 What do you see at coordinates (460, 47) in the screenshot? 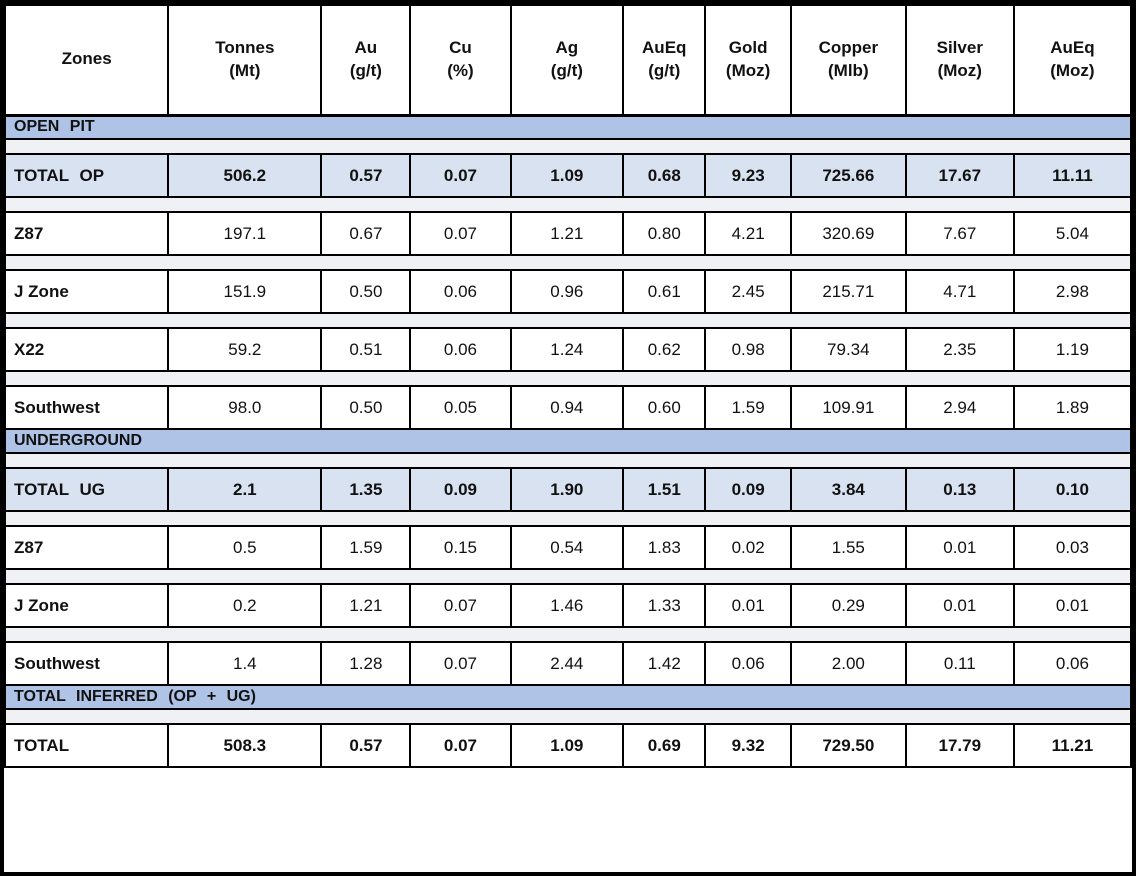
I see `column-label: Cu` at bounding box center [460, 47].